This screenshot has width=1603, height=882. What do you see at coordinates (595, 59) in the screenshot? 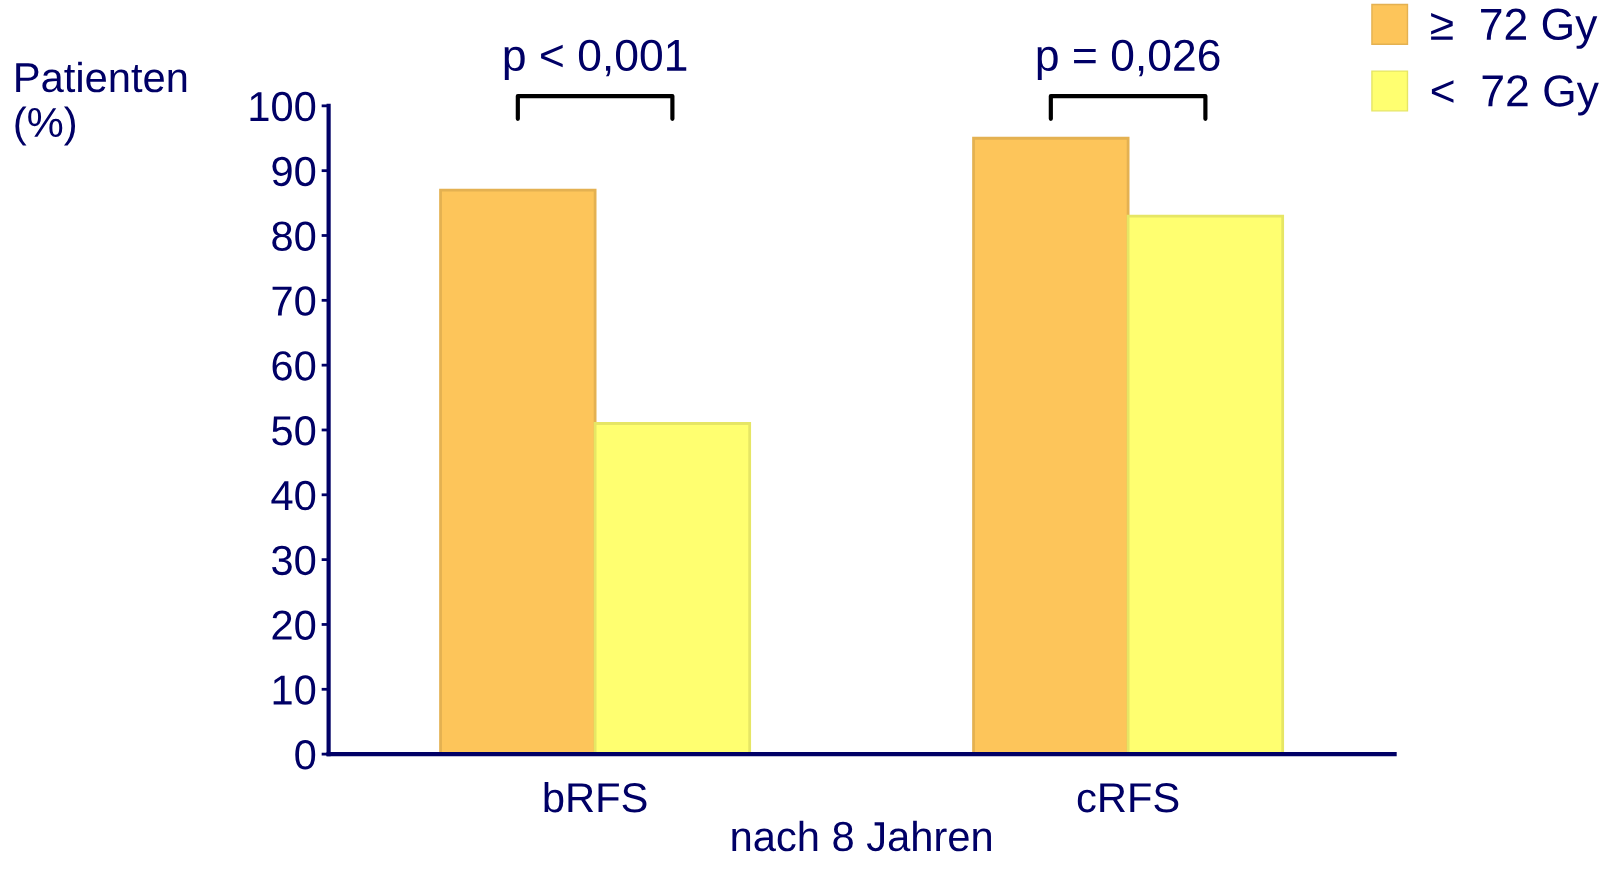
I see `text: p < 0,001` at bounding box center [595, 59].